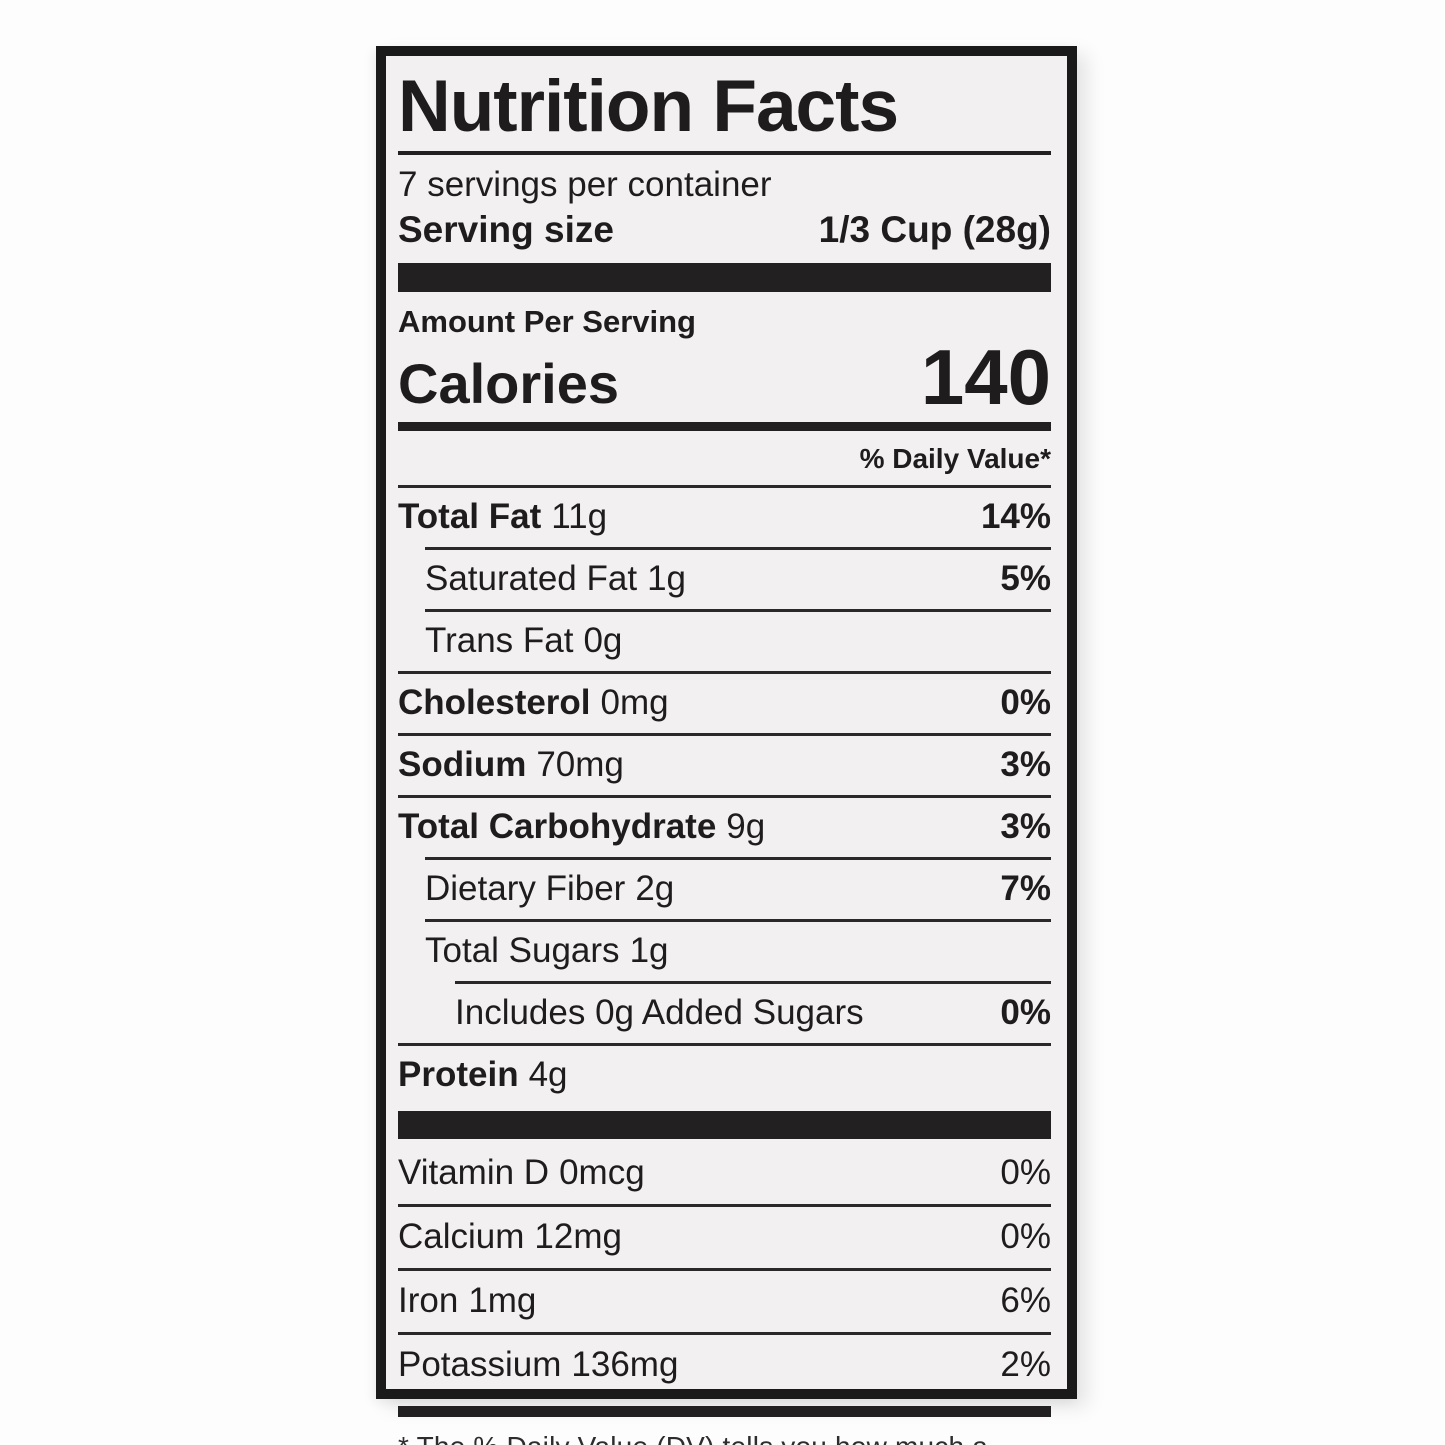 The height and width of the screenshot is (1445, 1445). I want to click on calories-divider, so click(724, 427).